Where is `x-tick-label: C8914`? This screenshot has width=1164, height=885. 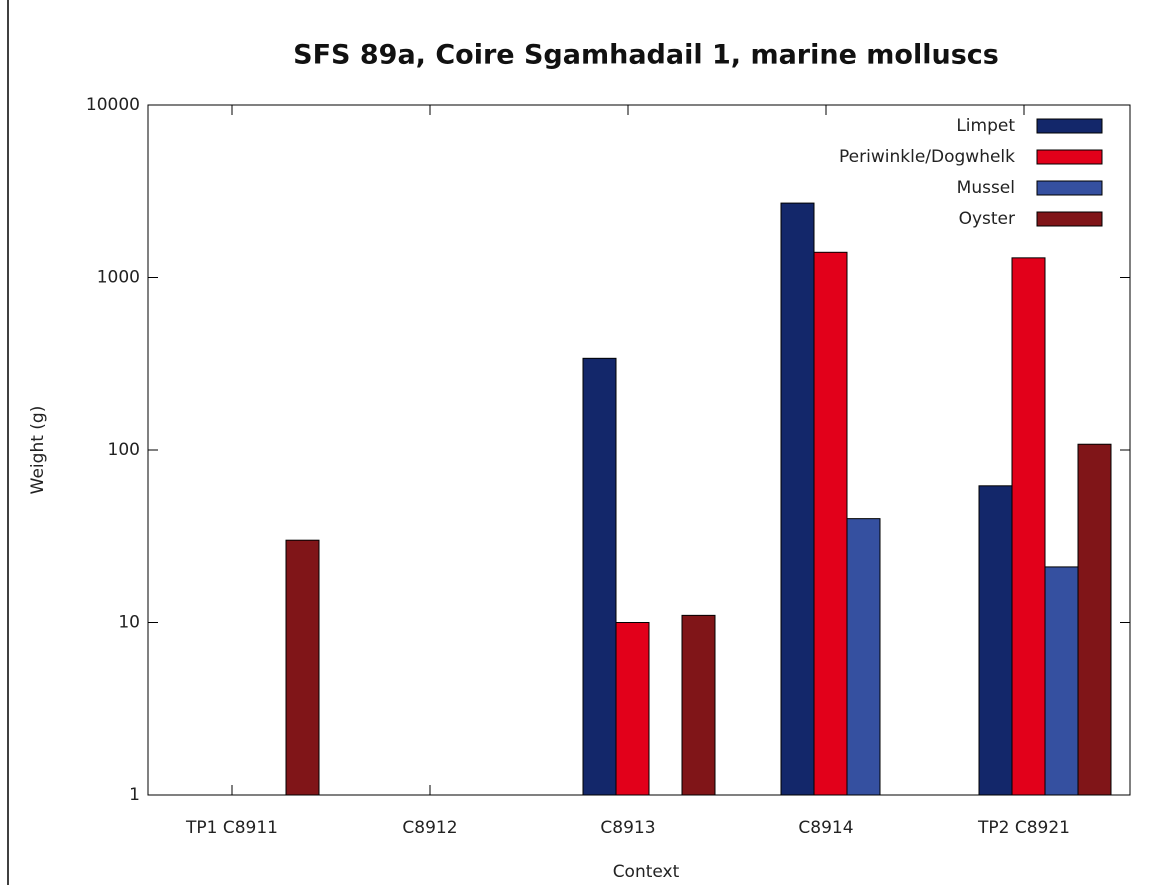
x-tick-label: C8914 is located at coordinates (825, 828).